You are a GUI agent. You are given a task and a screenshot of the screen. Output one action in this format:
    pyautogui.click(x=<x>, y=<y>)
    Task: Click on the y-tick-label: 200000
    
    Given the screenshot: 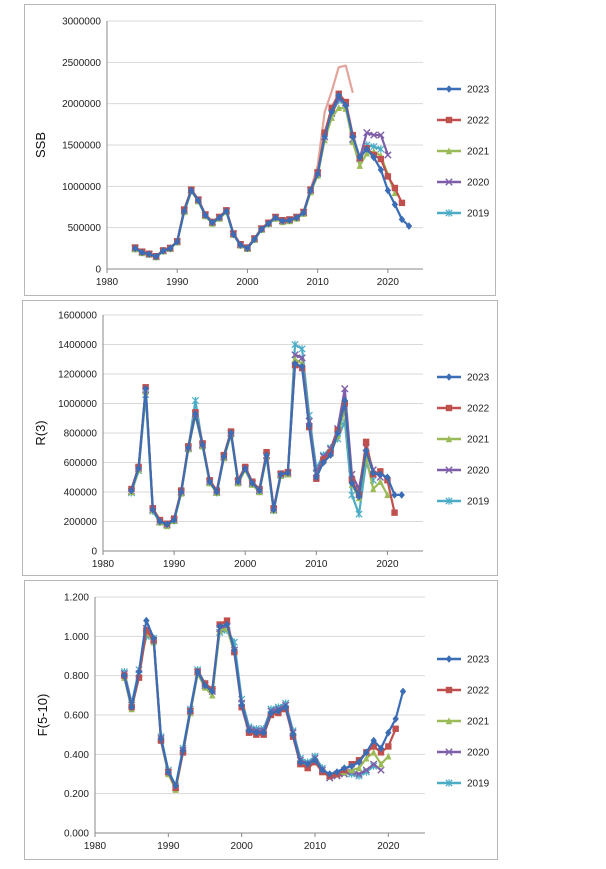 What is the action you would take?
    pyautogui.click(x=81, y=522)
    